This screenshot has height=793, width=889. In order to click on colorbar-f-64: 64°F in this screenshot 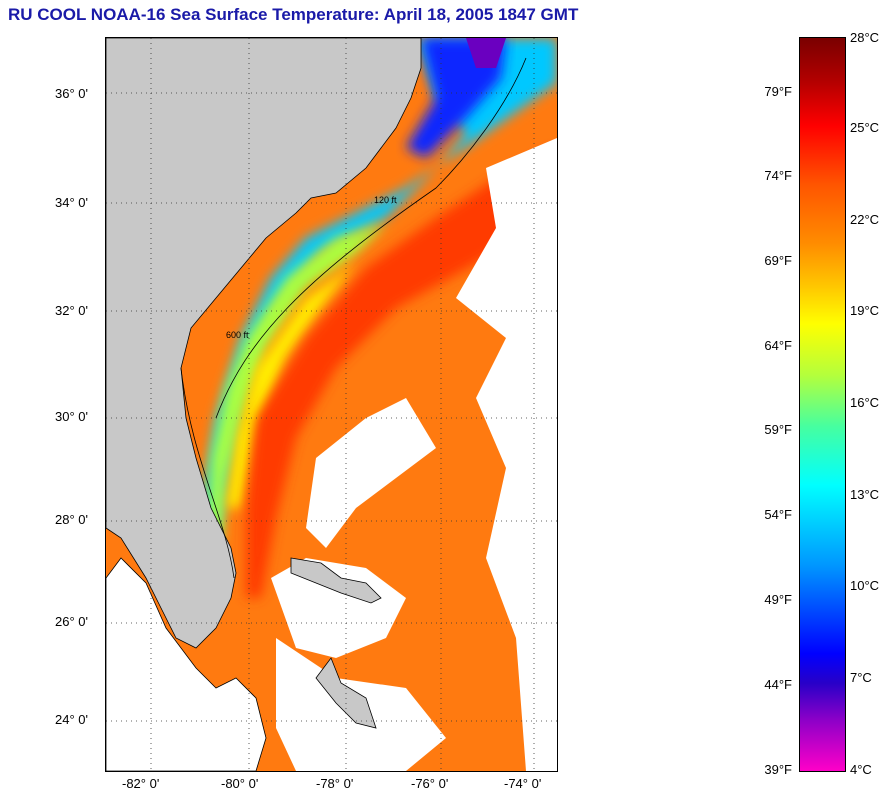, I will do `click(778, 345)`.